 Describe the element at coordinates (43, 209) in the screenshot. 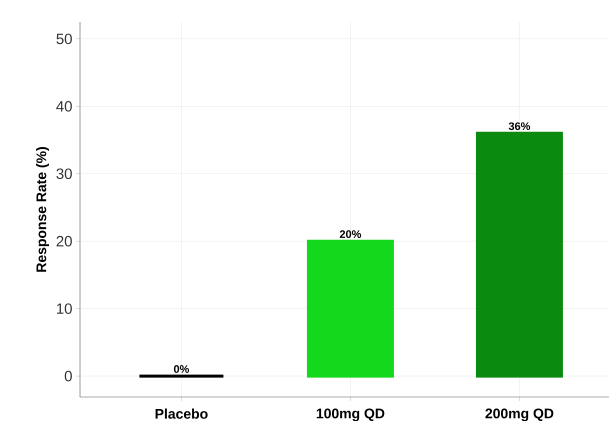

I see `y-axis-title: Response Rate (%)` at that location.